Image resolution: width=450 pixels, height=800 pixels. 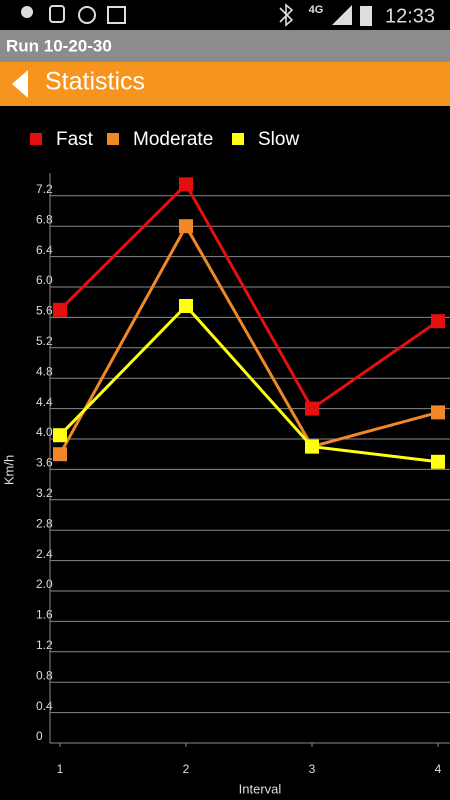 I want to click on y-tick-label: 4.8, so click(x=44, y=371).